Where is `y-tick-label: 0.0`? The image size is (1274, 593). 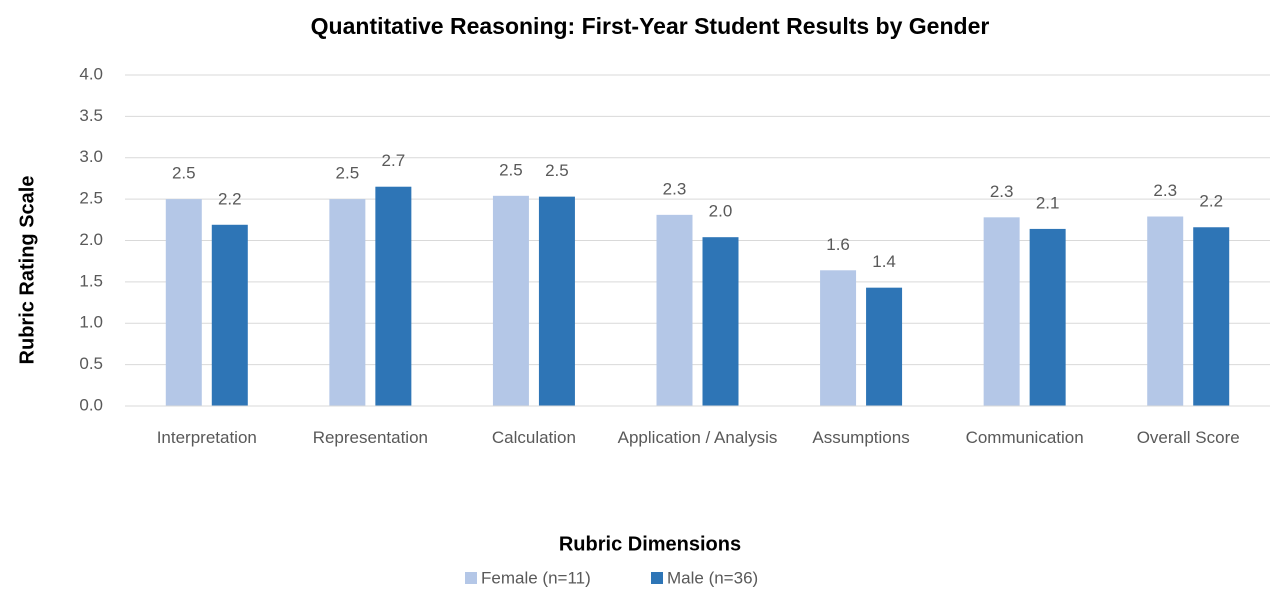
y-tick-label: 0.0 is located at coordinates (91, 404).